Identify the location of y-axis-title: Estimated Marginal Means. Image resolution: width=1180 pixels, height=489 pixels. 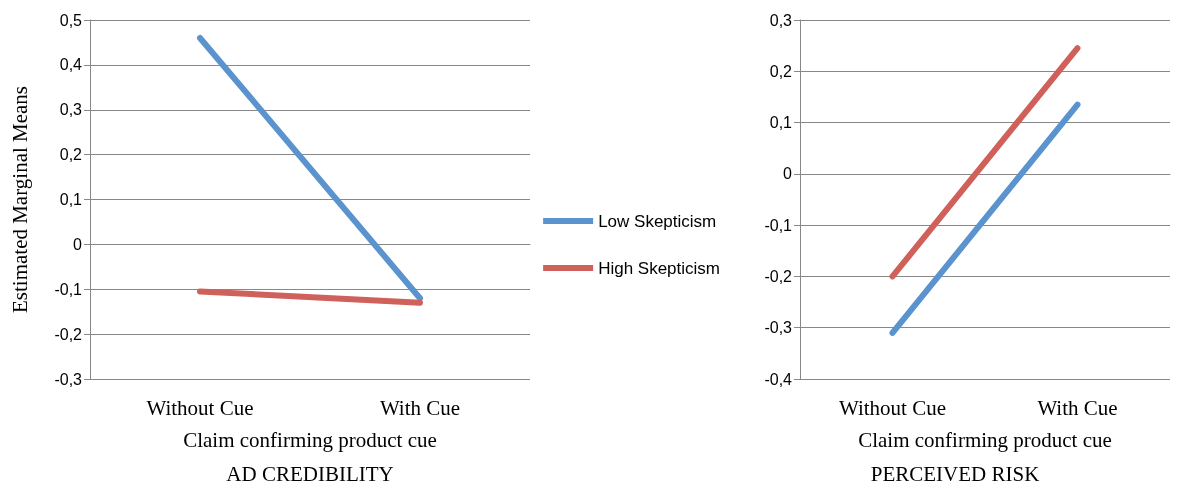
(19, 199).